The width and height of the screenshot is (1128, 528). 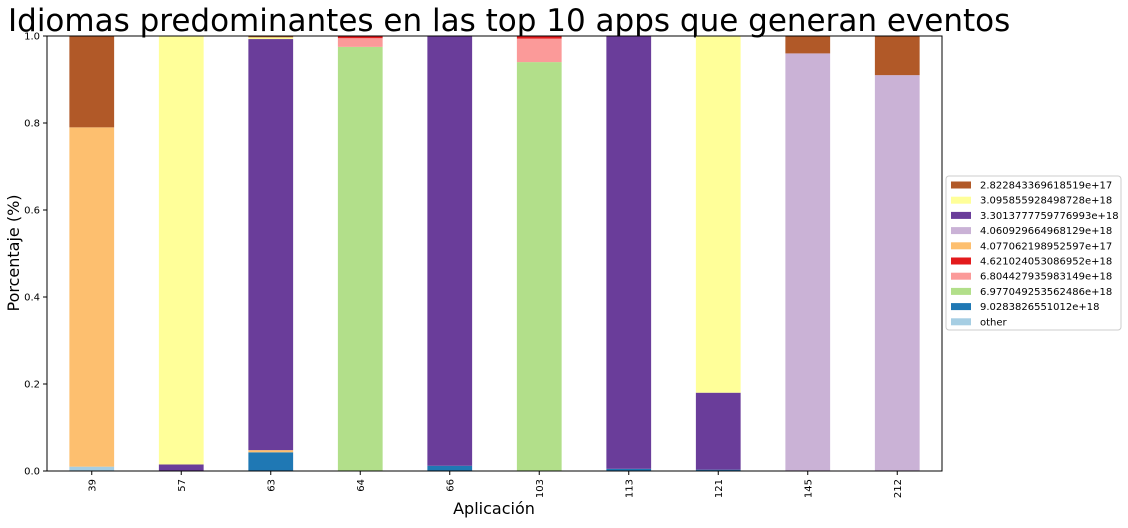 What do you see at coordinates (1046, 246) in the screenshot?
I see `legend-label: 4.077062198952597e+17` at bounding box center [1046, 246].